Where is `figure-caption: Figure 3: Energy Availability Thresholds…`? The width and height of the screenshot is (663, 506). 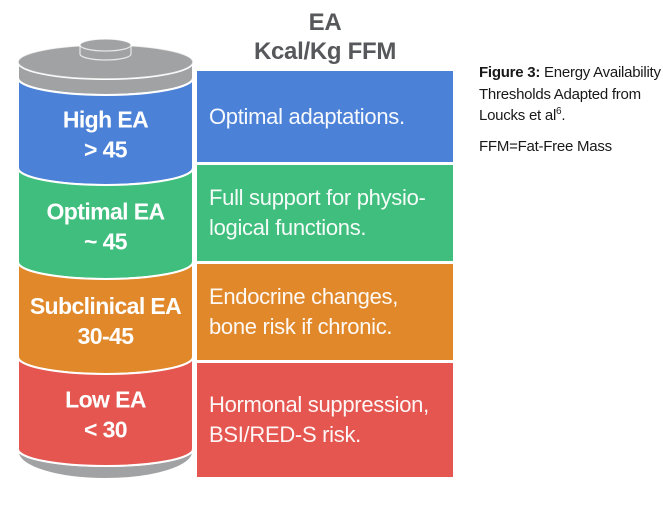
figure-caption: Figure 3: Energy Availability Thresholds… is located at coordinates (571, 114).